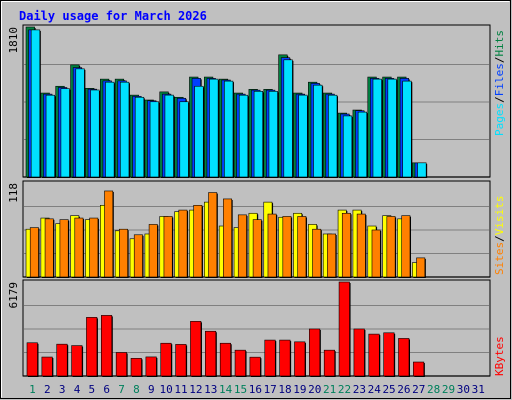 This screenshot has height=400, width=512. Describe the element at coordinates (240, 389) in the screenshot. I see `x-tick-label: 15` at that location.